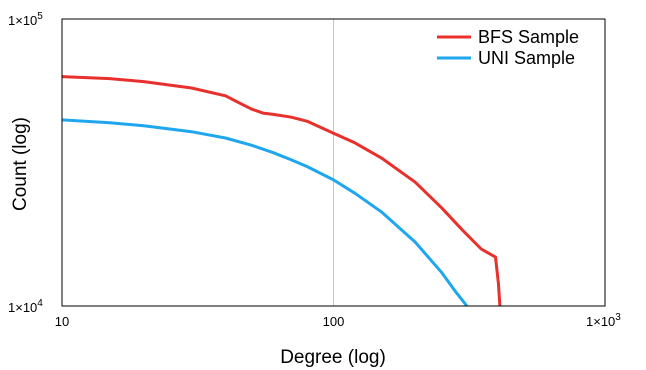 This screenshot has width=646, height=370. I want to click on x-tick-exponent: 3, so click(618, 317).